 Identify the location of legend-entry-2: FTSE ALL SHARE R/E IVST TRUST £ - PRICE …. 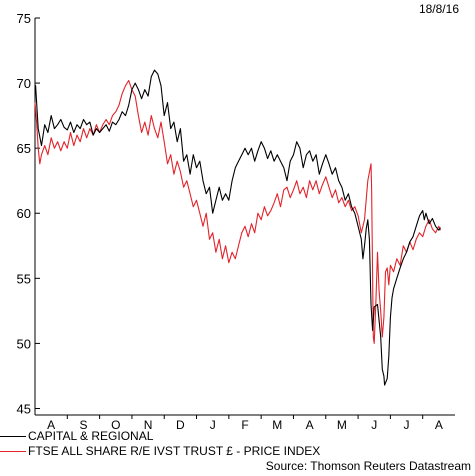
(160, 451).